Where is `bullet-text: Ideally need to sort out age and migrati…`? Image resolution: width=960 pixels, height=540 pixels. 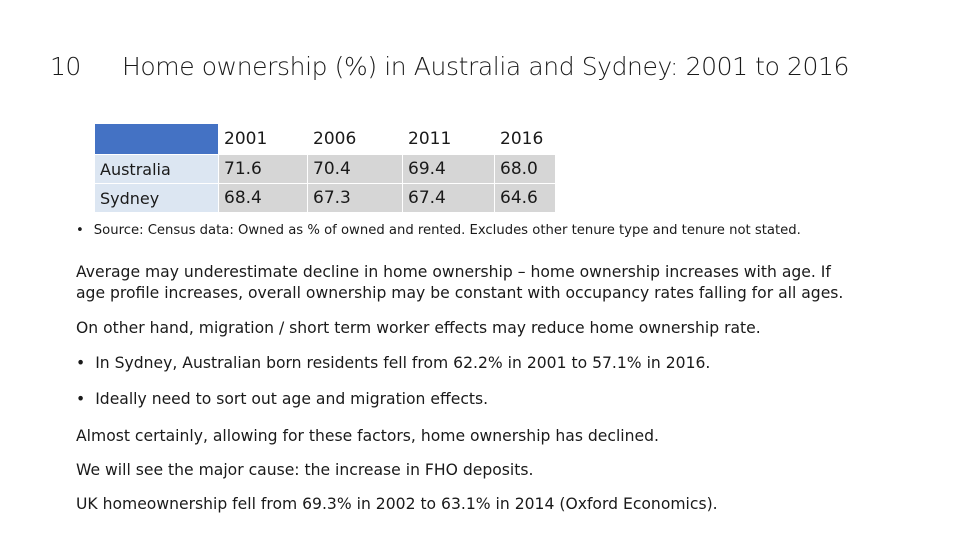
bullet-text: Ideally need to sort out age and migrati… is located at coordinates (292, 399).